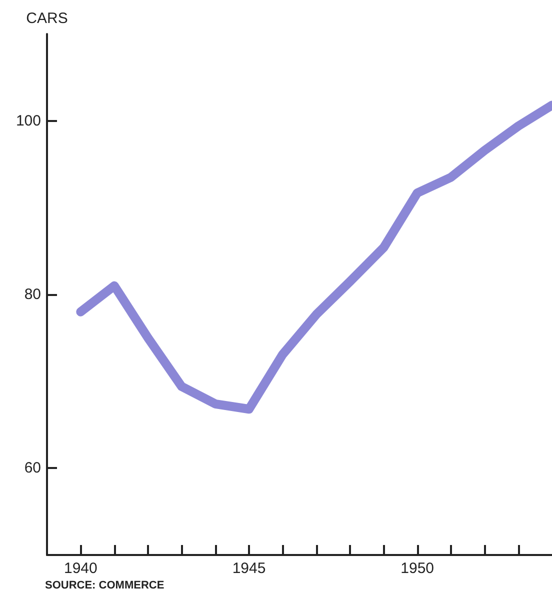 This screenshot has width=552, height=597. Describe the element at coordinates (249, 568) in the screenshot. I see `x-tick-label: 1945` at that location.